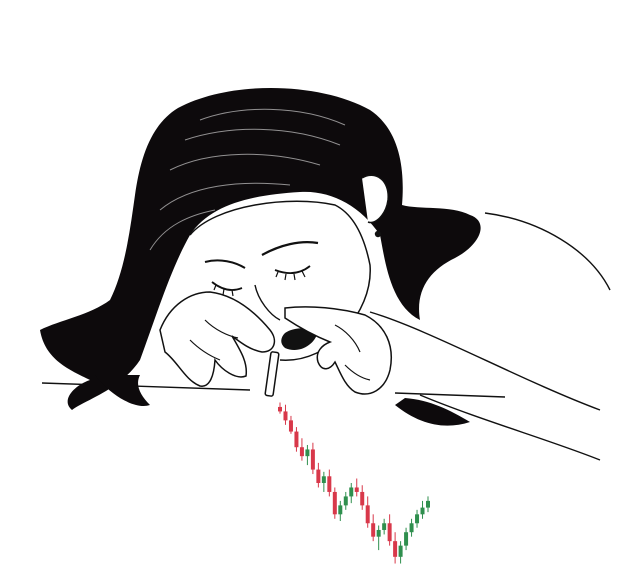 This screenshot has height=576, width=640. I want to click on hair-lower-strands, so click(282, 400).